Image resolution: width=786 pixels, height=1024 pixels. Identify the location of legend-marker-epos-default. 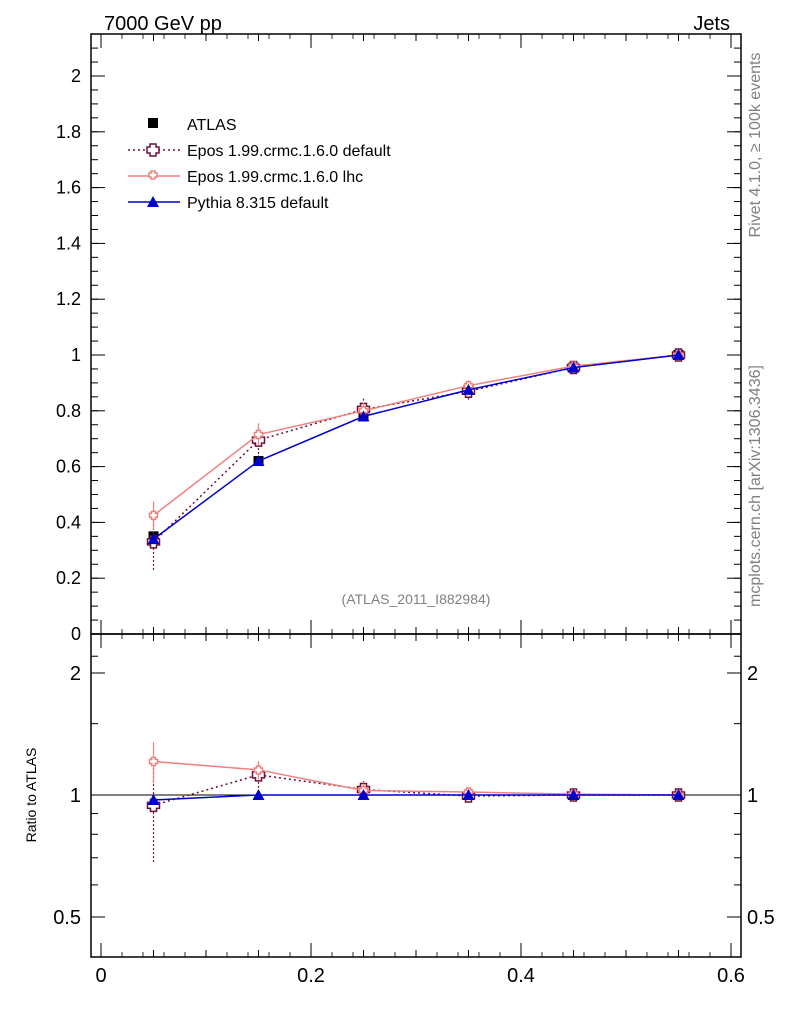
(153, 150).